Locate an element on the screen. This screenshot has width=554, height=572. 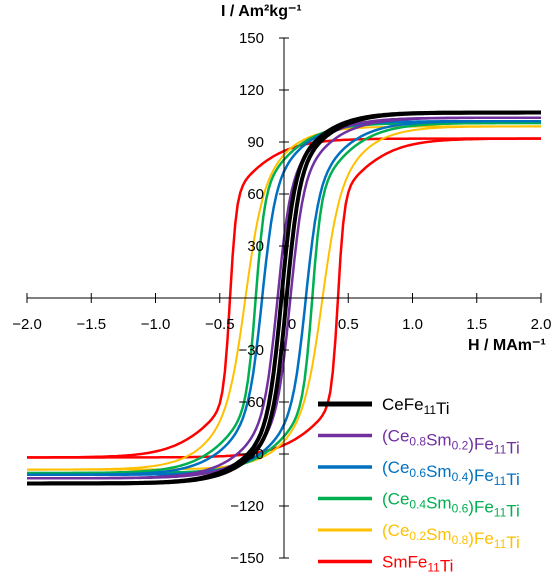
x-tick-label: −2.0 is located at coordinates (27, 324).